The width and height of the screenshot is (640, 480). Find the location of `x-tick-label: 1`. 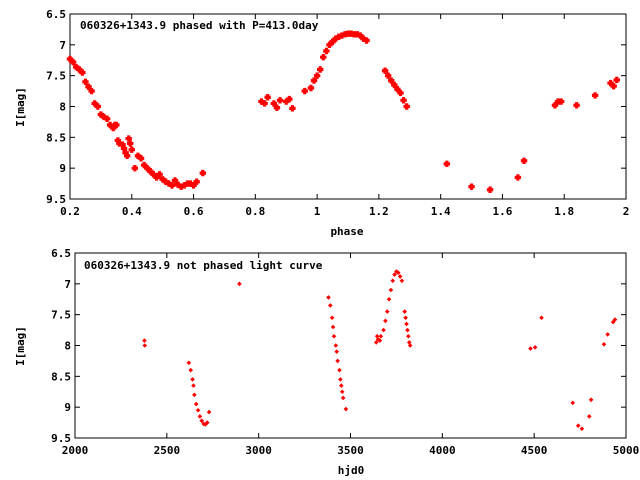

x-tick-label: 1 is located at coordinates (317, 211).